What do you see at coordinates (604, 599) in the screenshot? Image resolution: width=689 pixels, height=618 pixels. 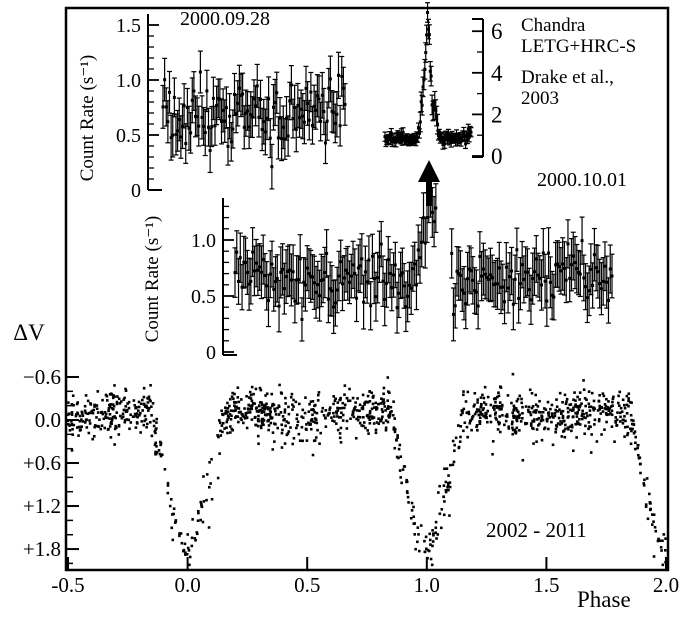 I see `phase-axis-title: Phase` at bounding box center [604, 599].